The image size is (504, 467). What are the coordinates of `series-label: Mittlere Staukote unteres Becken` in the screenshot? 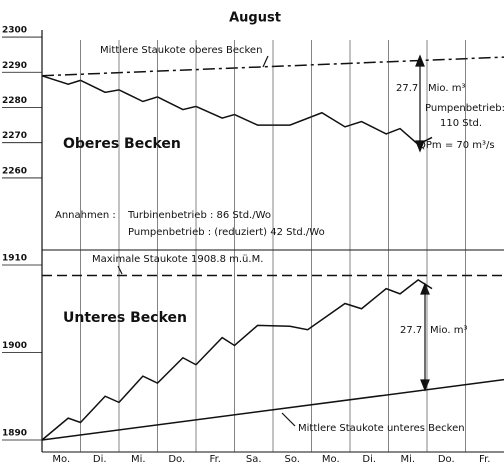 It's located at (381, 428).